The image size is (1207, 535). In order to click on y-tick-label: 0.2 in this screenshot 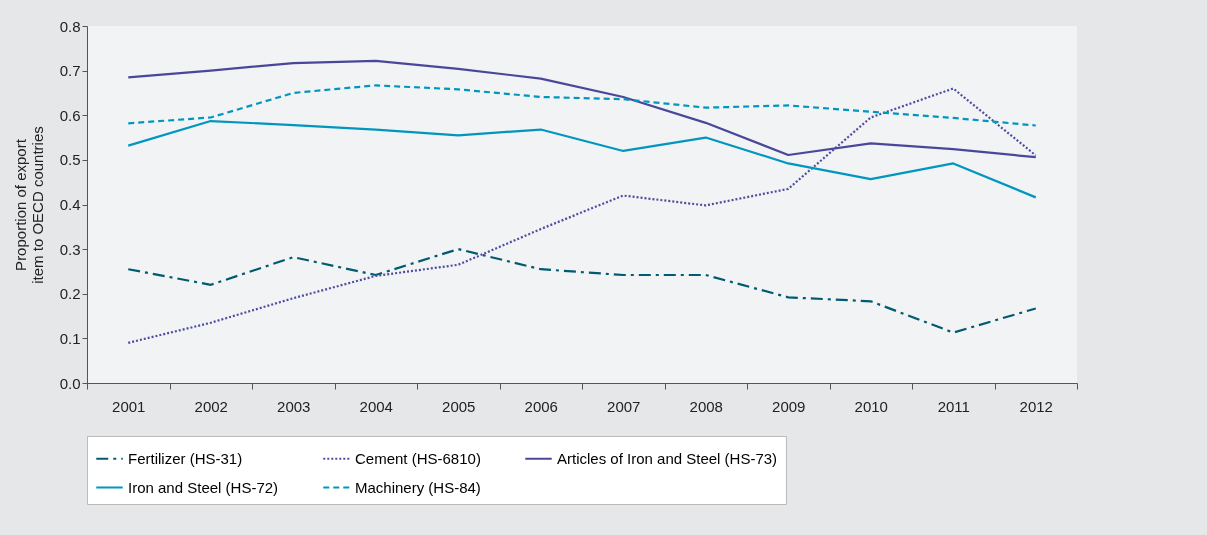, I will do `click(70, 294)`.